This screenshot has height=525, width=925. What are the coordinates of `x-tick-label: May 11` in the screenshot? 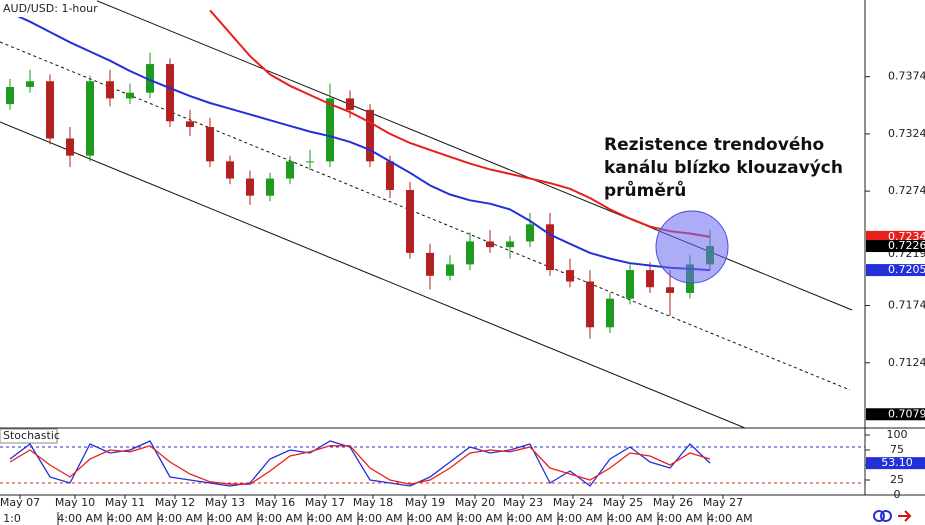 It's located at (125, 502).